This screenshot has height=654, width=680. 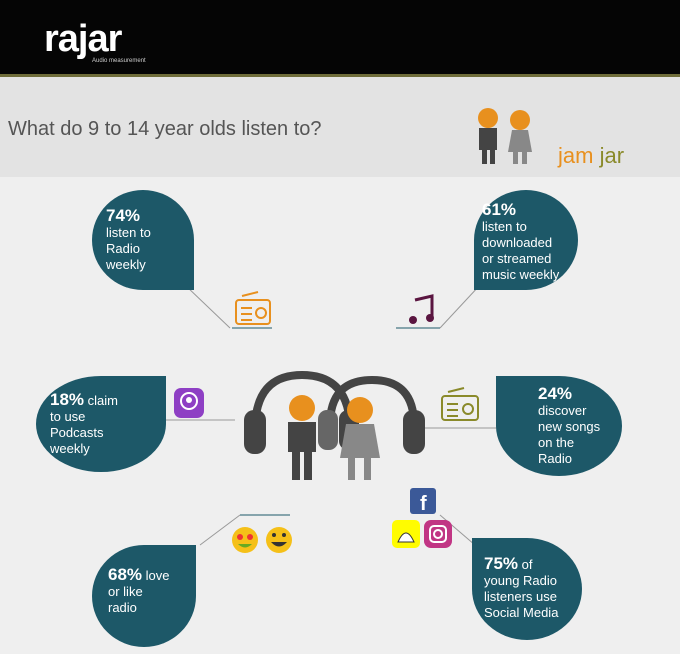 What do you see at coordinates (83, 39) in the screenshot?
I see `logo: rajar` at bounding box center [83, 39].